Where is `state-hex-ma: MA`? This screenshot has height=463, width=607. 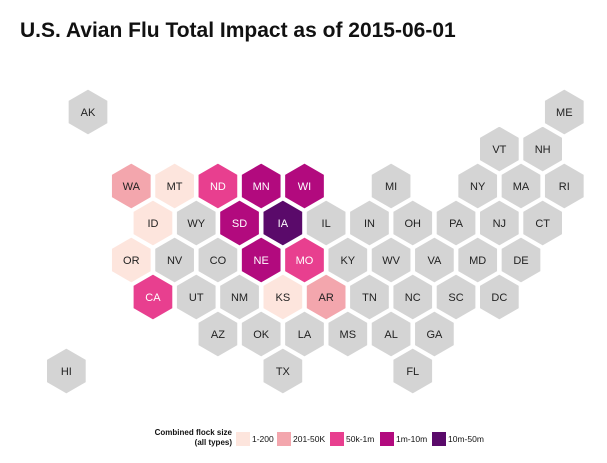 state-hex-ma: MA is located at coordinates (521, 186).